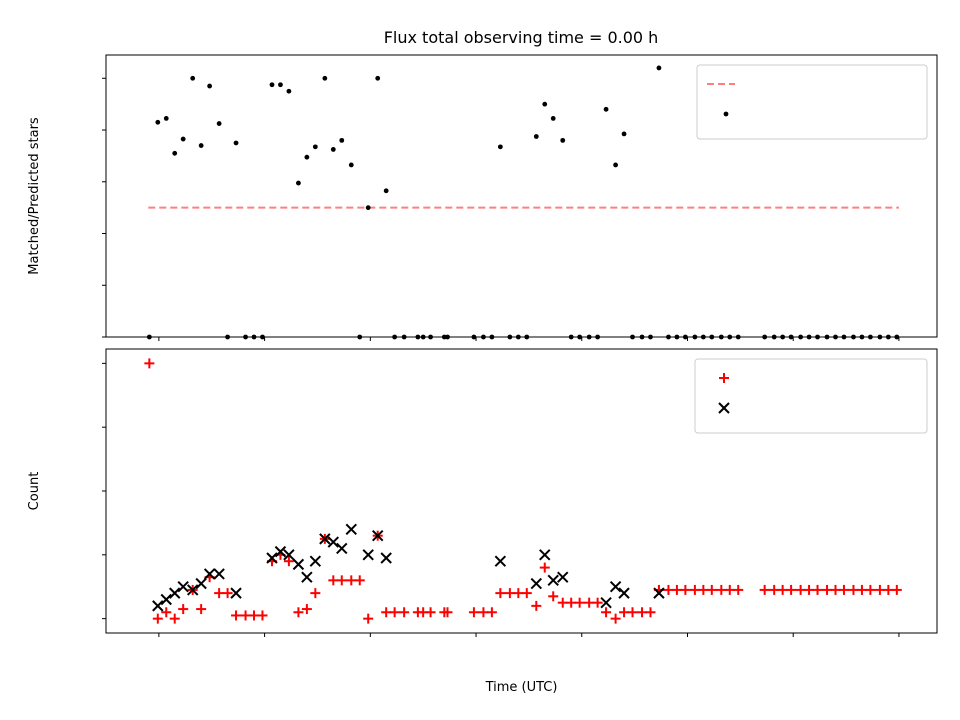 The height and width of the screenshot is (720, 960). I want to click on ratio-legend-box, so click(812, 102).